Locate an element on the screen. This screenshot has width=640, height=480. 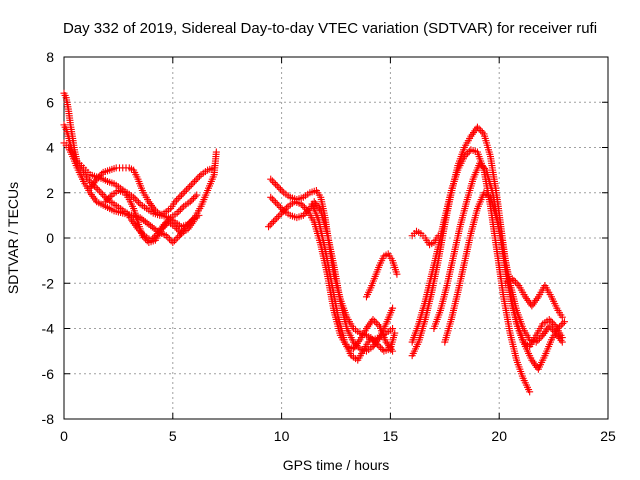
series-b4 is located at coordinates (353, 282).